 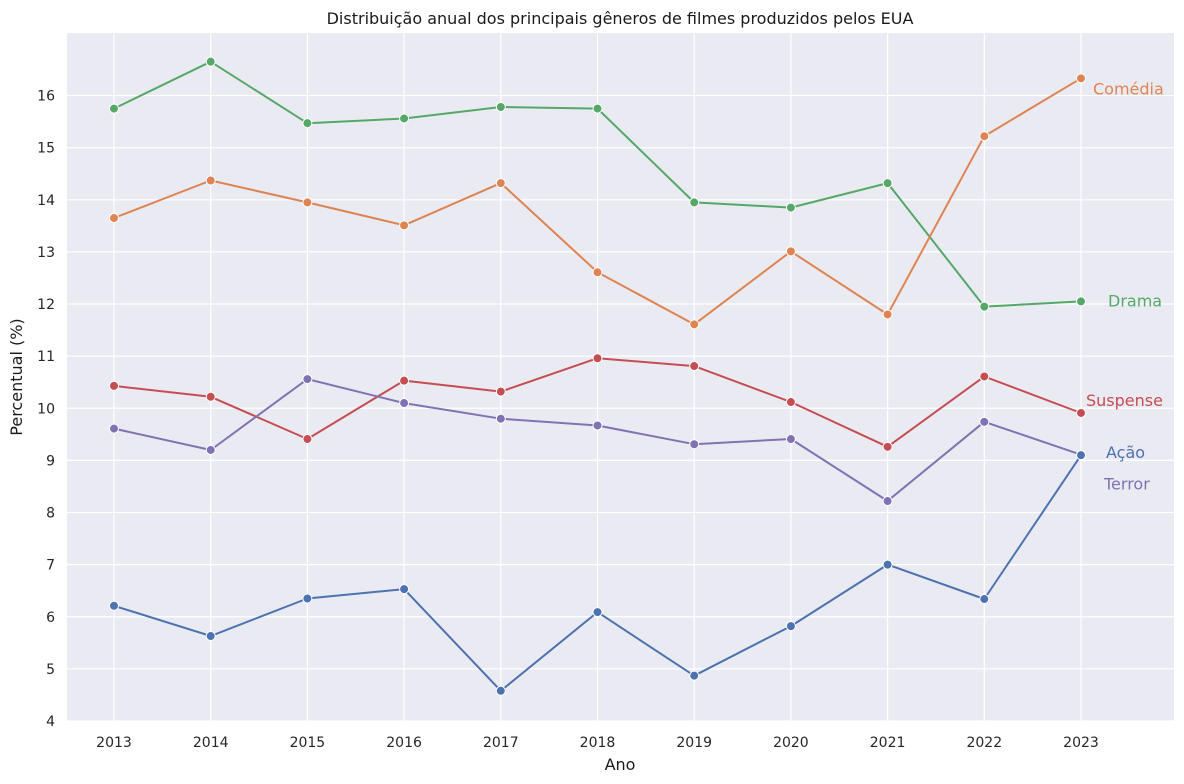 What do you see at coordinates (1135, 300) in the screenshot?
I see `series-label: Drama` at bounding box center [1135, 300].